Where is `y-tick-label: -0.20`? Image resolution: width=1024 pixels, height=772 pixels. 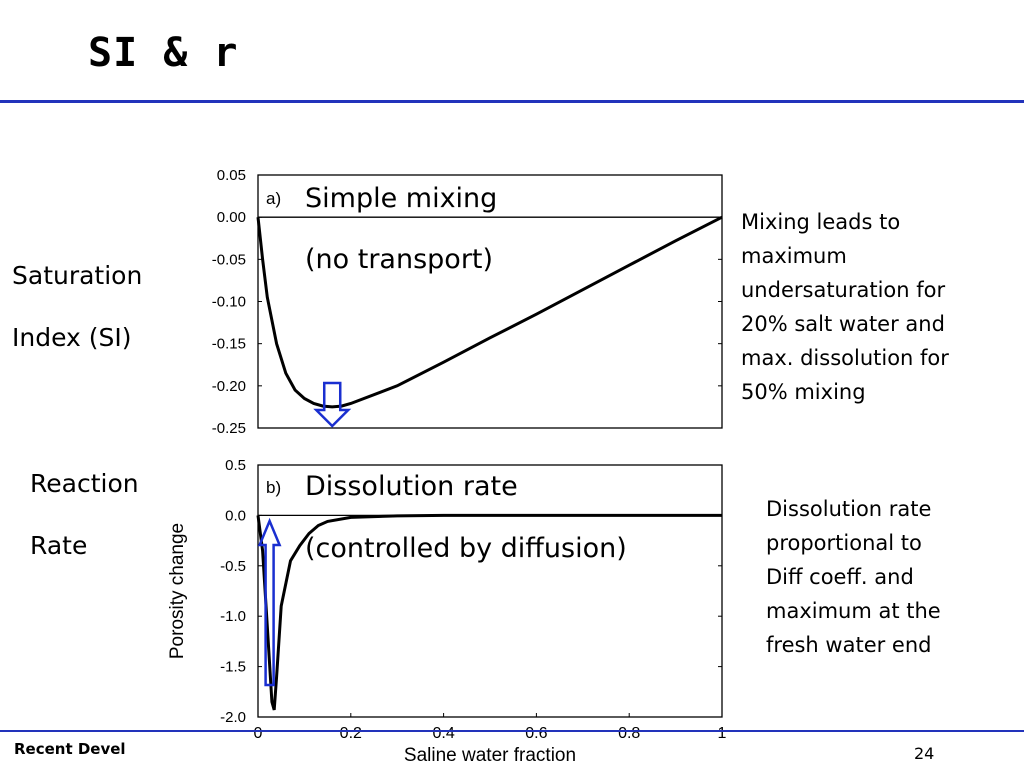 y-tick-label: -0.20 is located at coordinates (229, 386).